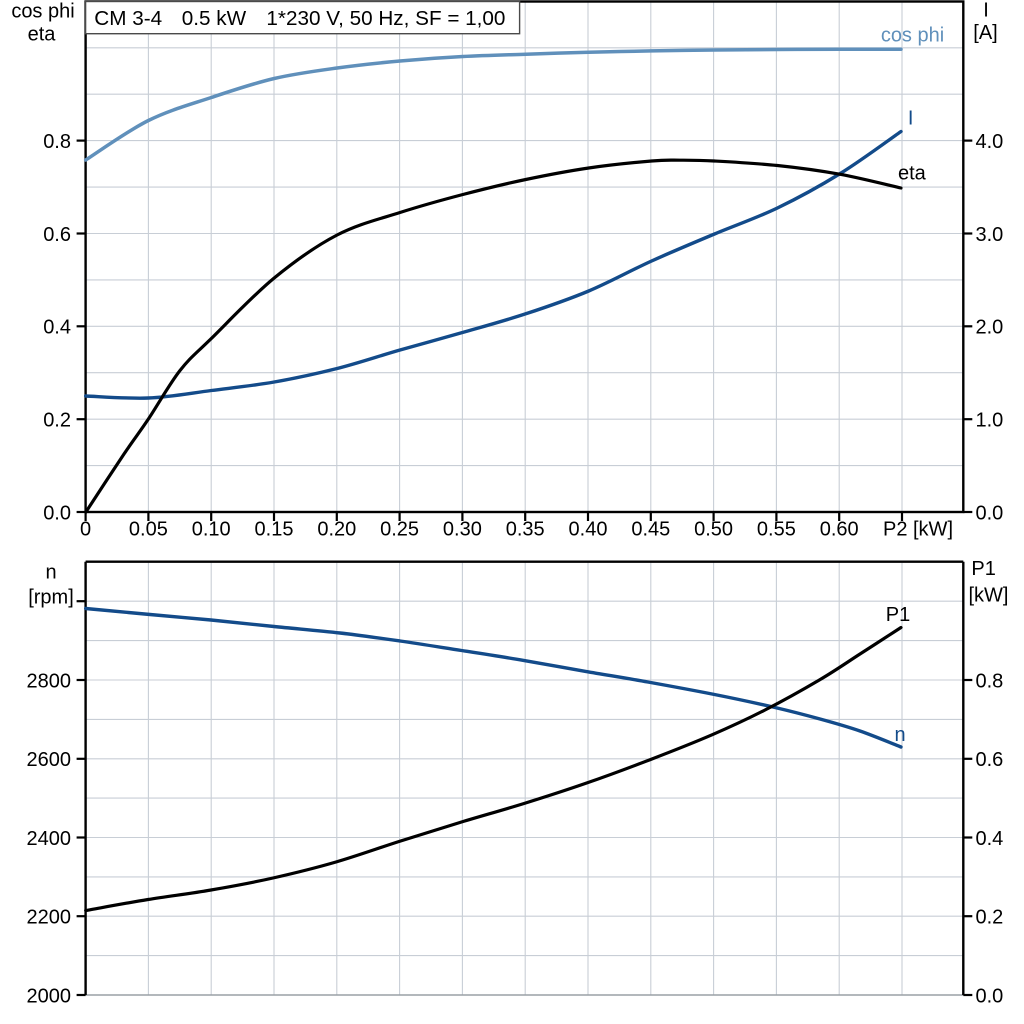 This screenshot has height=1024, width=1024. Describe the element at coordinates (214, 18) in the screenshot. I see `svg-text: 0.5 kW` at that location.